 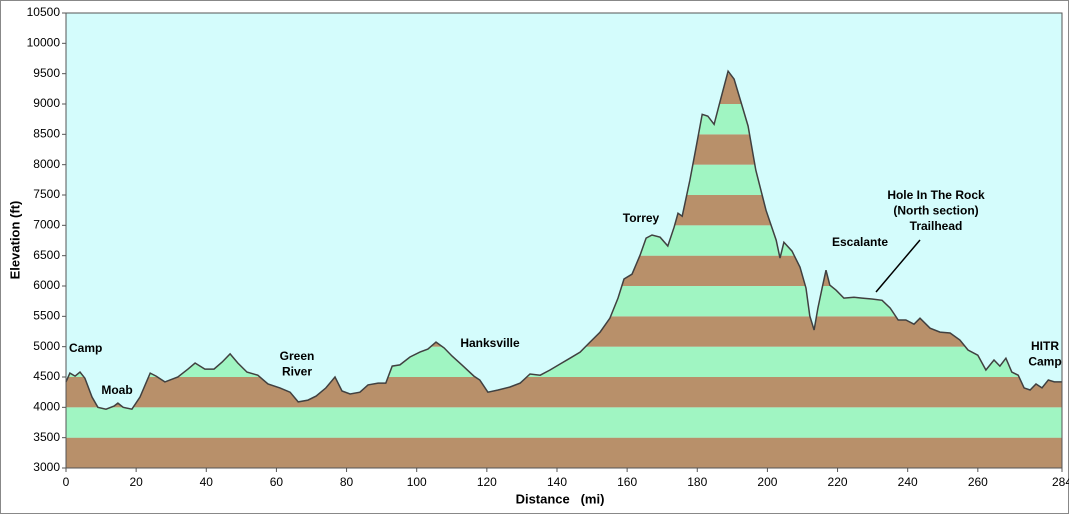 What do you see at coordinates (978, 482) in the screenshot?
I see `x-tick-label: 260` at bounding box center [978, 482].